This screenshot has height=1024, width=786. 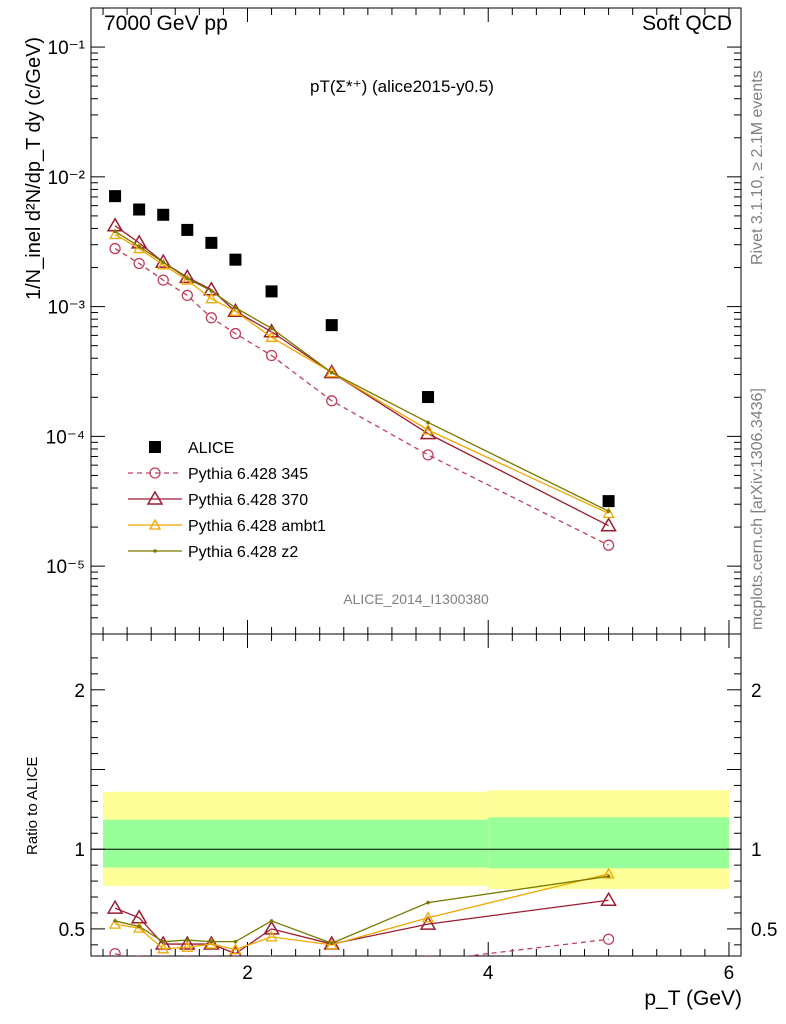 What do you see at coordinates (247, 973) in the screenshot?
I see `x-tick-label: 2` at bounding box center [247, 973].